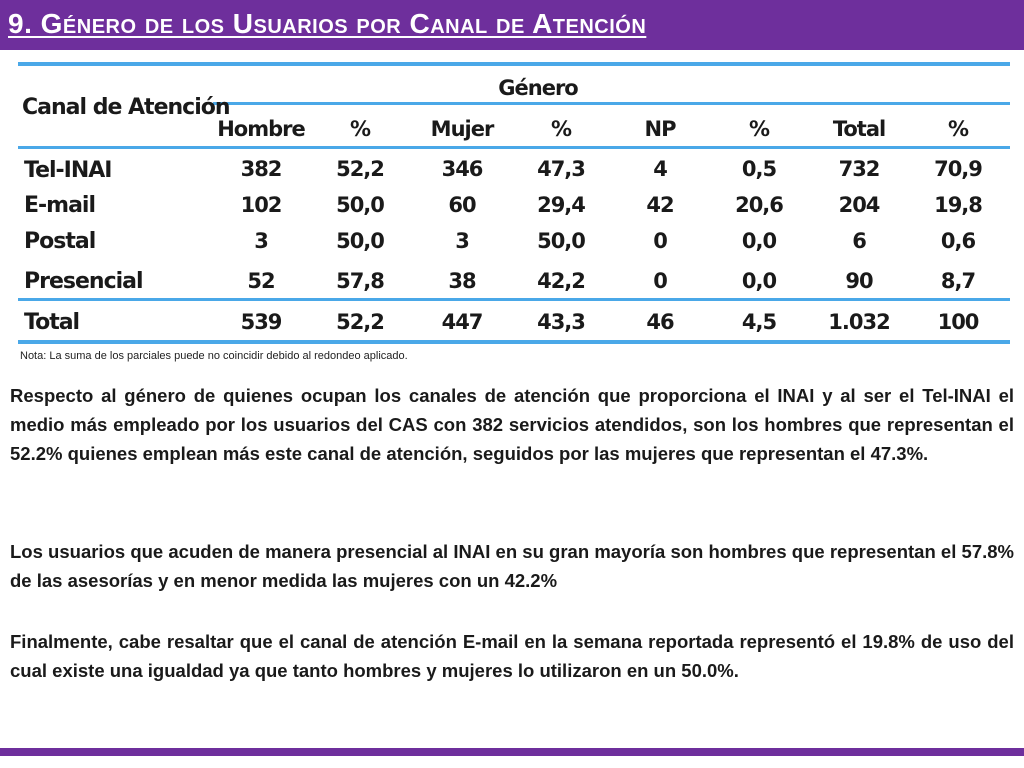 The height and width of the screenshot is (768, 1024). What do you see at coordinates (512, 752) in the screenshot?
I see `bottom-bar` at bounding box center [512, 752].